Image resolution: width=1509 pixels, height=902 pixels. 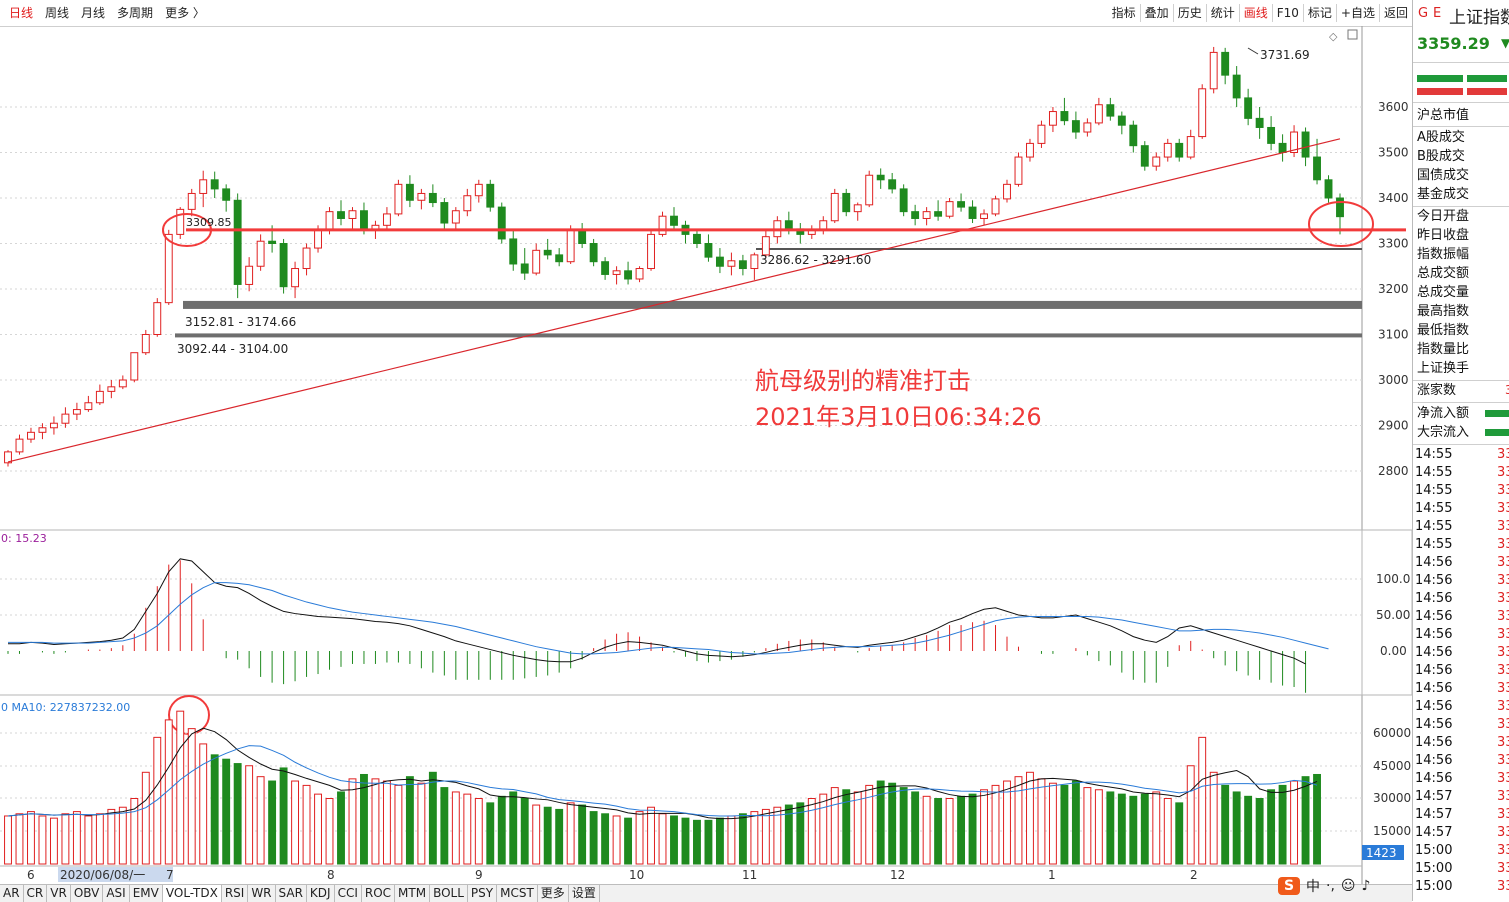 What do you see at coordinates (185, 13) in the screenshot?
I see `tab-more: 更多 〉` at bounding box center [185, 13].